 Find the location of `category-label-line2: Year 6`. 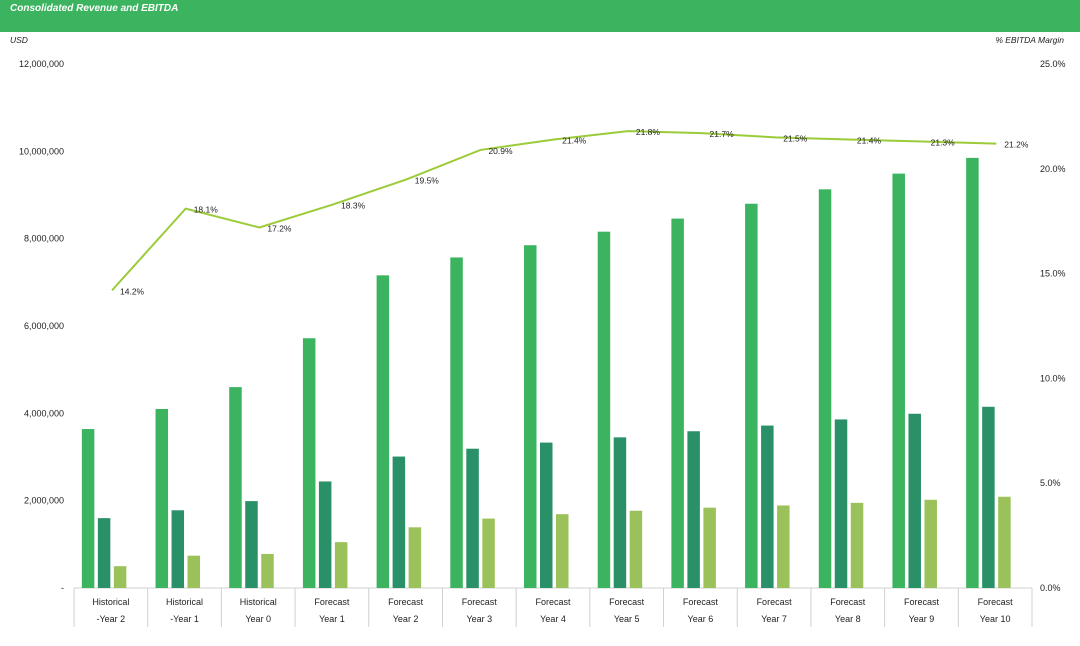

category-label-line2: Year 6 is located at coordinates (701, 619).